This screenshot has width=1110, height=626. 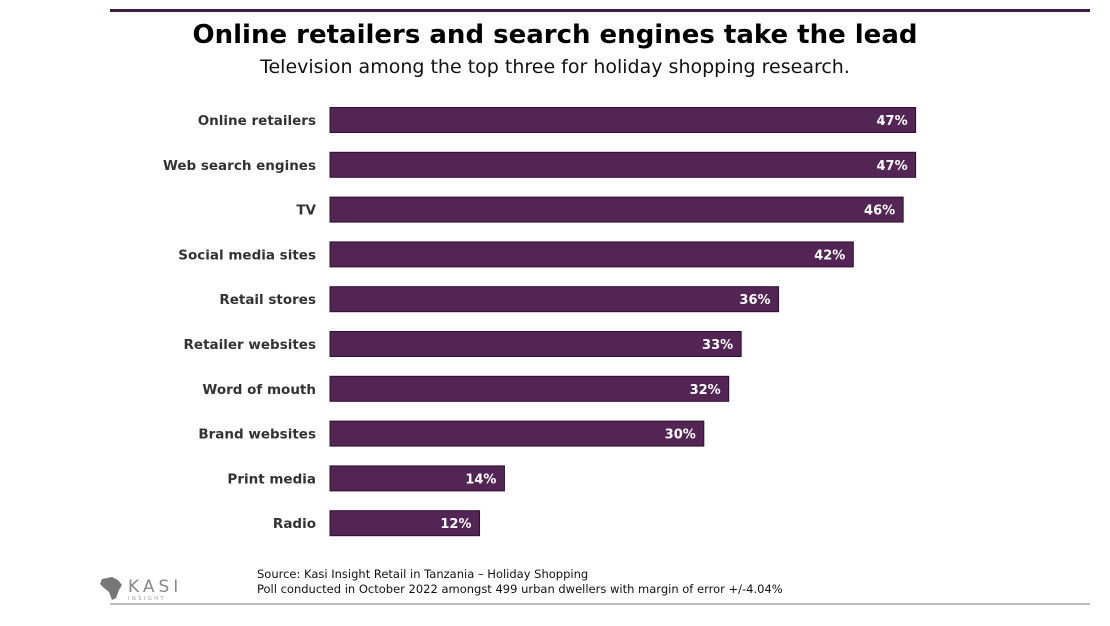 What do you see at coordinates (239, 166) in the screenshot?
I see `category-label: Web search engines` at bounding box center [239, 166].